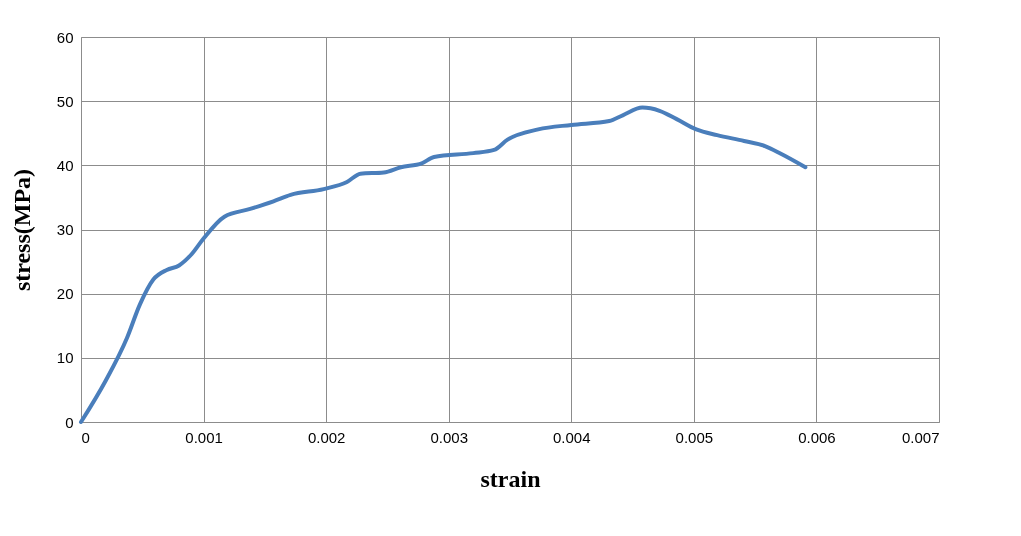 The width and height of the screenshot is (1021, 536). I want to click on y-tick-label: 60, so click(65, 37).